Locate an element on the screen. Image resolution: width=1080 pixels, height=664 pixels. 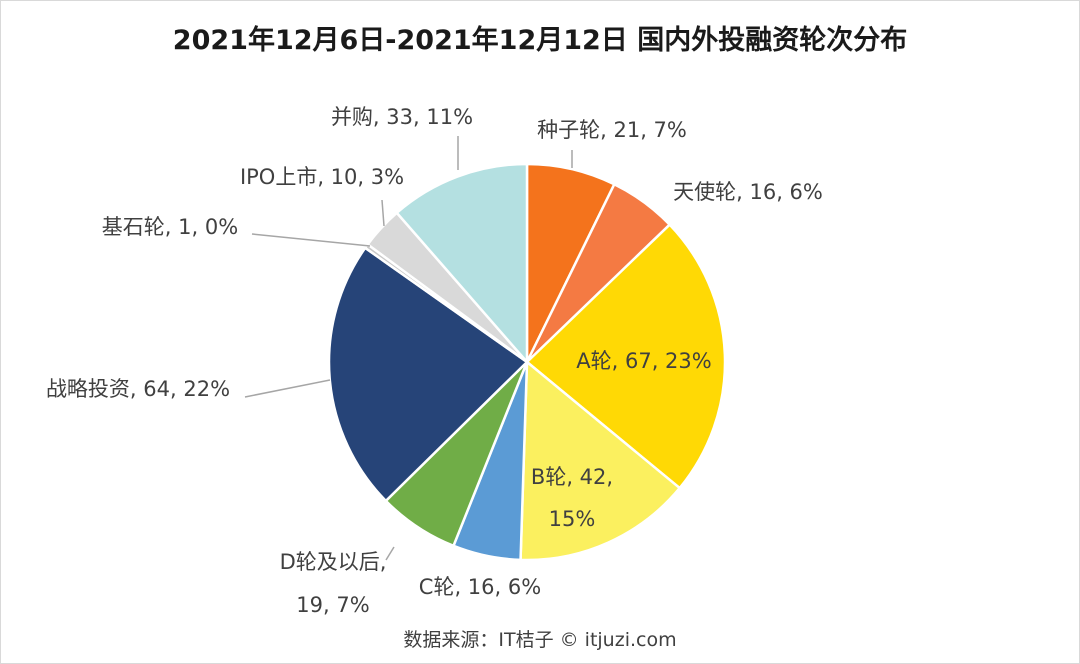
slice-label-2: 天使轮, 16, 6% is located at coordinates (748, 192).